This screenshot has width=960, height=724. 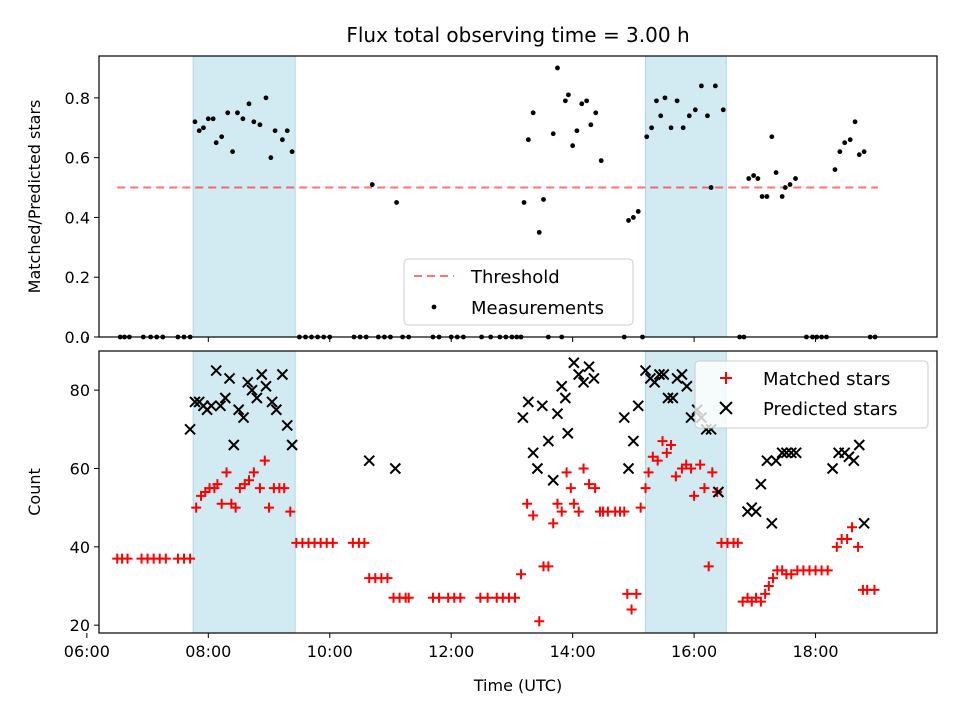 I want to click on chart-title: Flux total observing time = 3.00 h, so click(x=517, y=35).